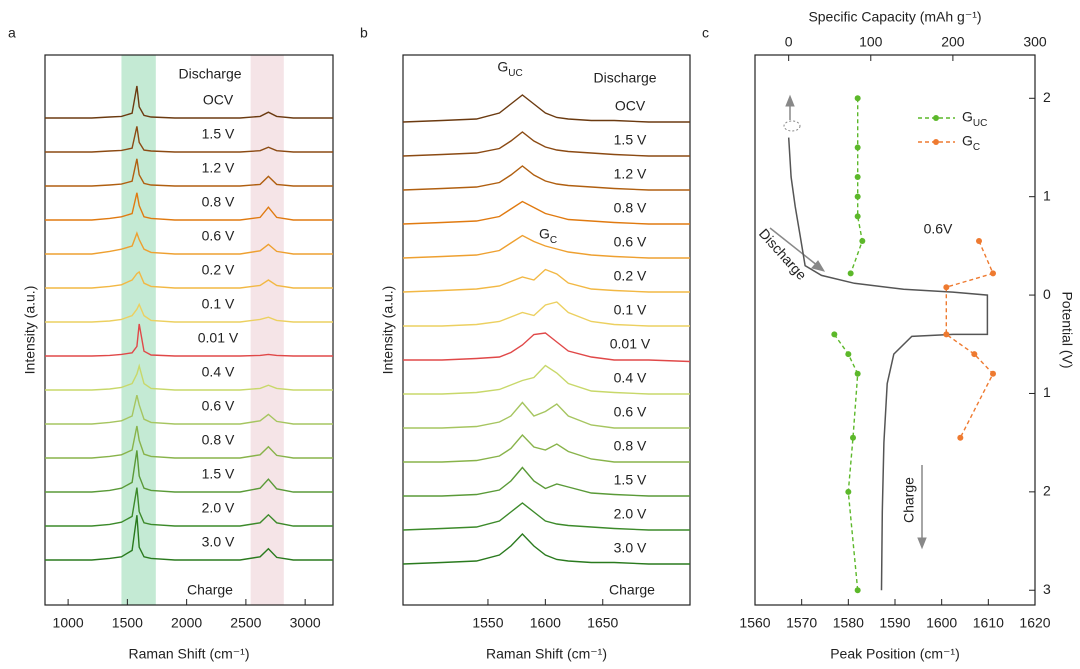  Describe the element at coordinates (630, 276) in the screenshot. I see `series-label: 0.2 V` at that location.